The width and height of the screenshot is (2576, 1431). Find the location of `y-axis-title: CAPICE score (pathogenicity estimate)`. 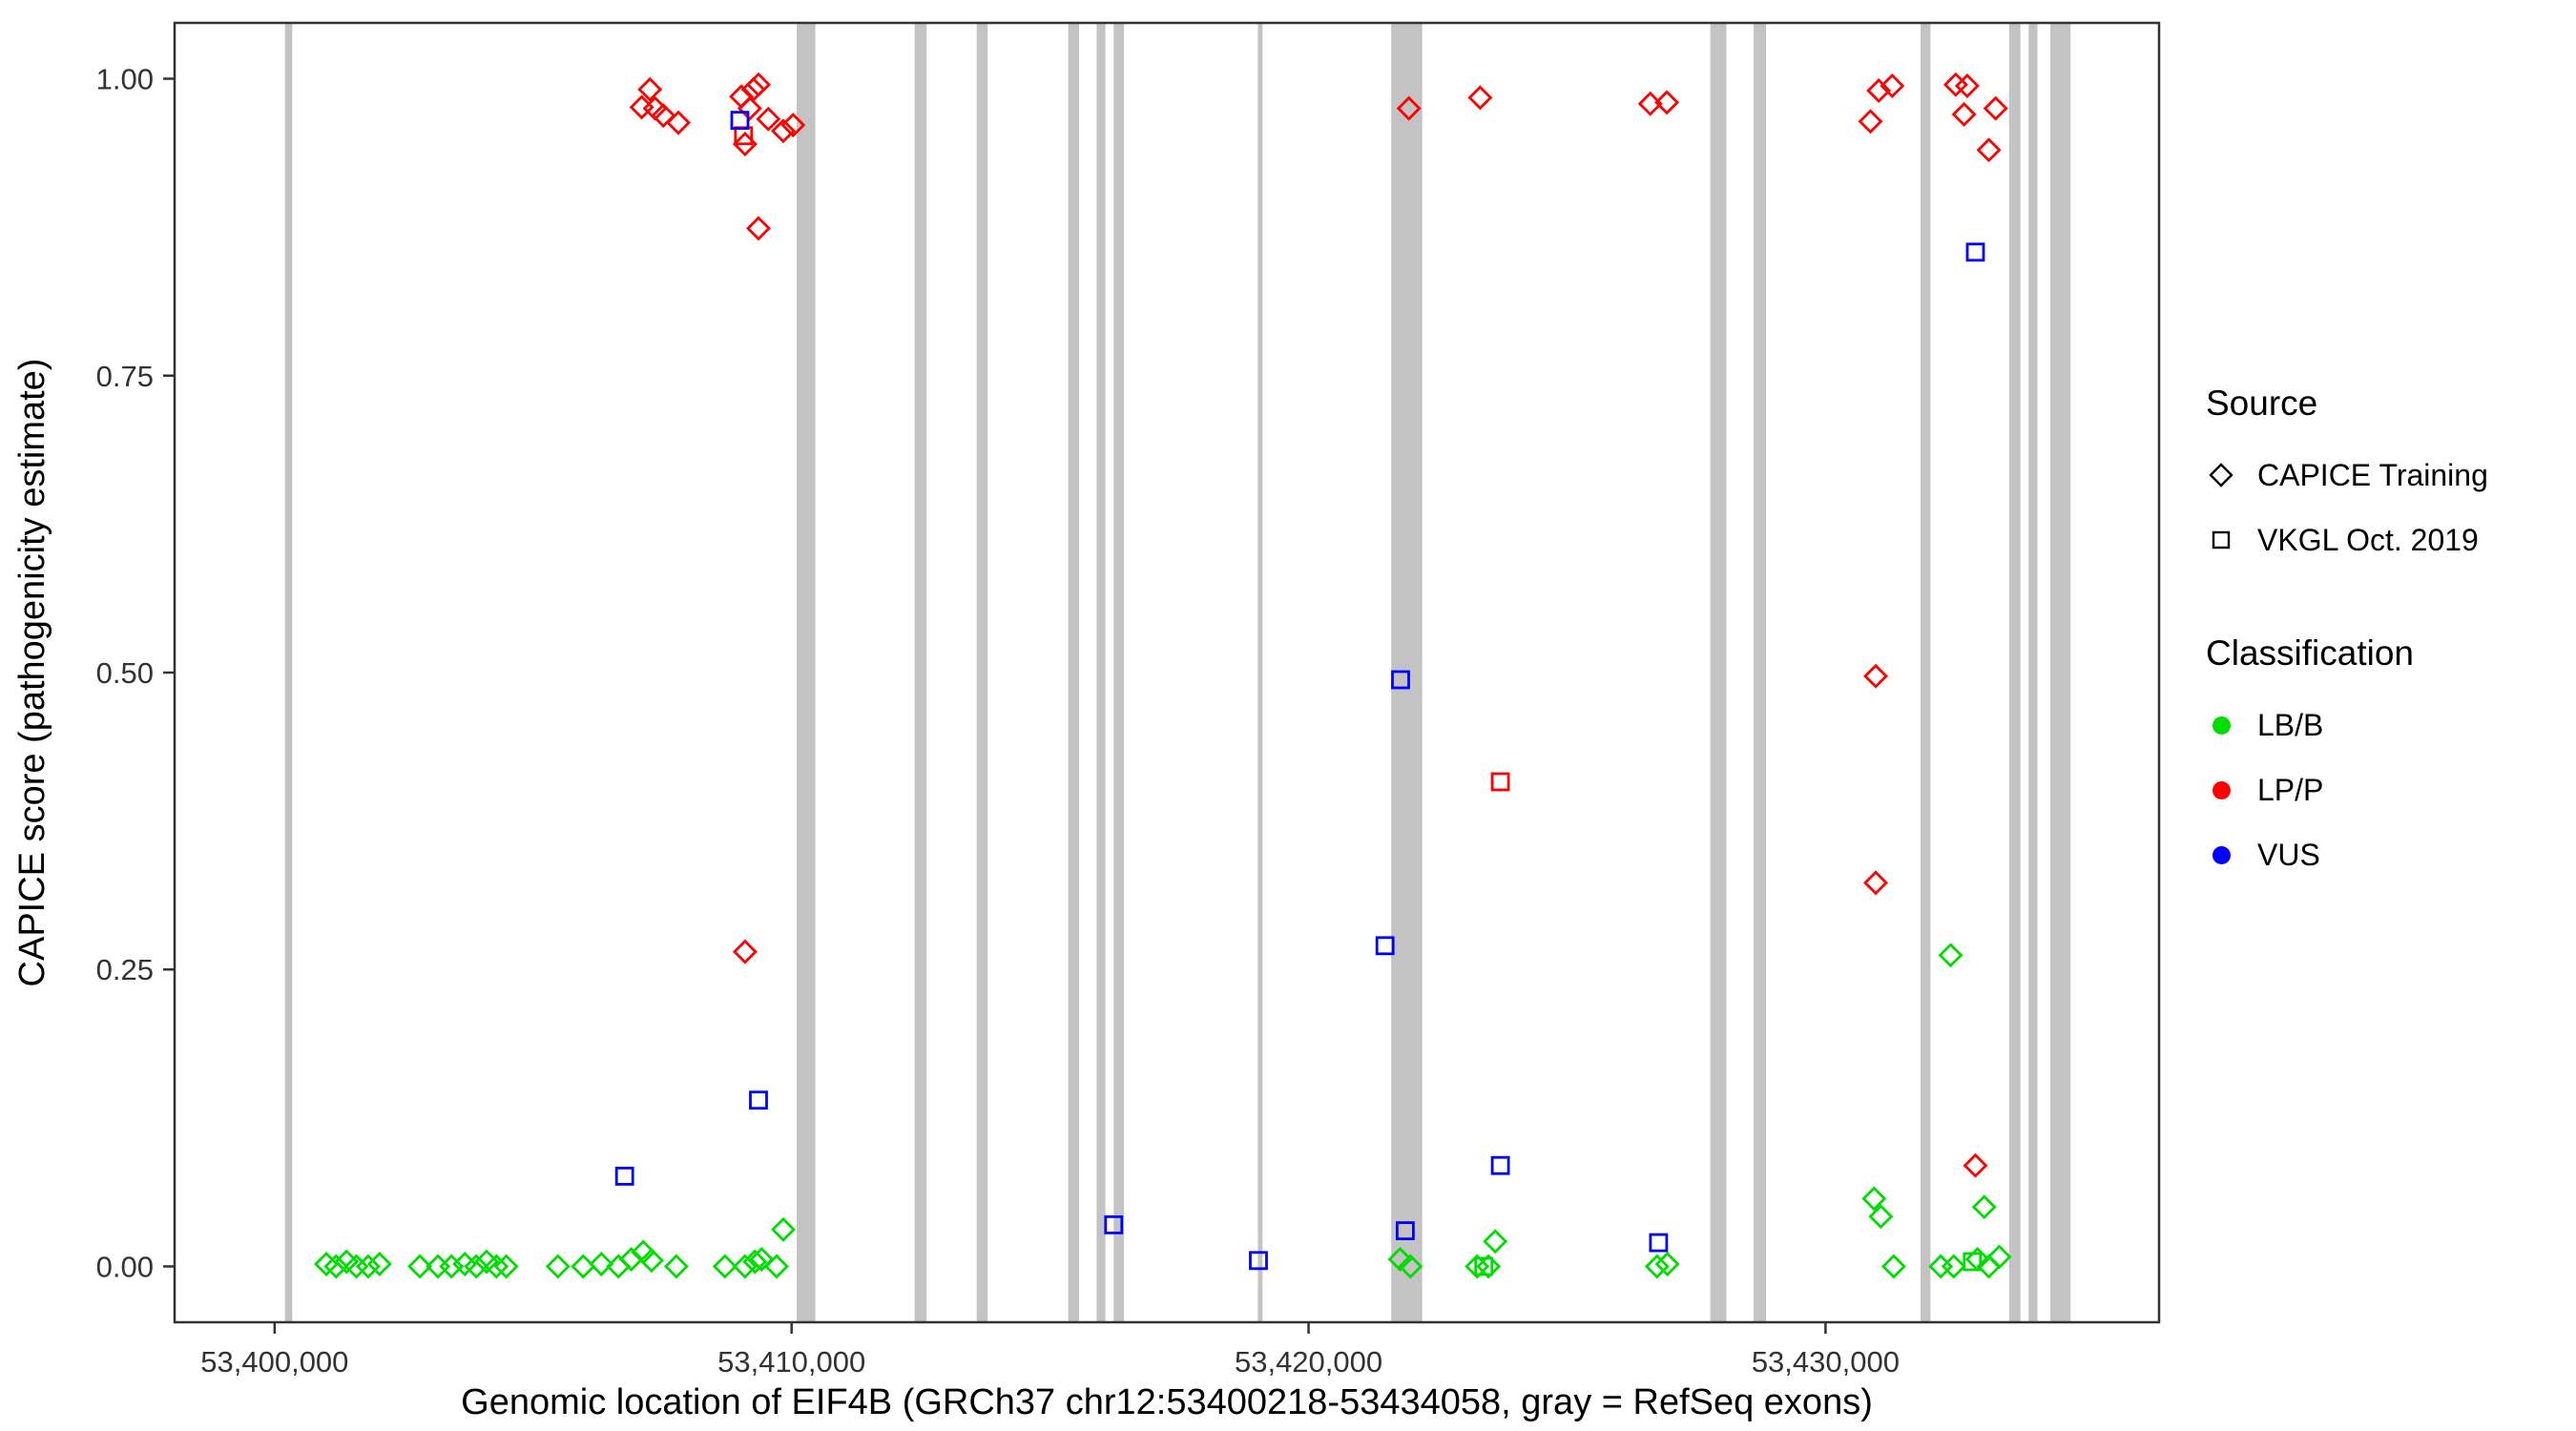

y-axis-title: CAPICE score (pathogenicity estimate) is located at coordinates (32, 673).